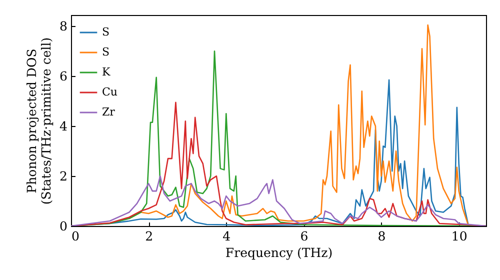 This screenshot has width=500, height=280. What do you see at coordinates (382, 236) in the screenshot?
I see `x-tick-label: 8` at bounding box center [382, 236].